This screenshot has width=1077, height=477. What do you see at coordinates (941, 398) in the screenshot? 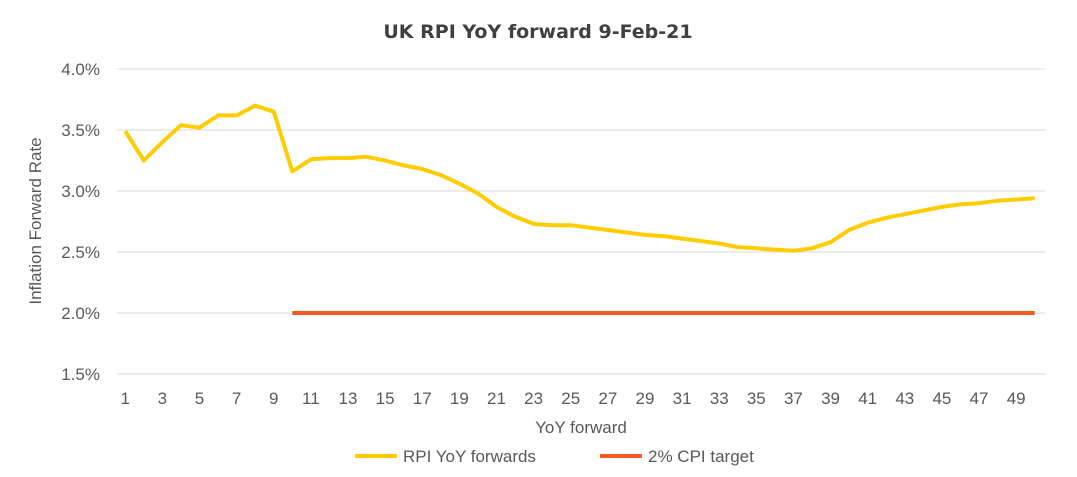
I see `x-tick-label: 45` at bounding box center [941, 398].